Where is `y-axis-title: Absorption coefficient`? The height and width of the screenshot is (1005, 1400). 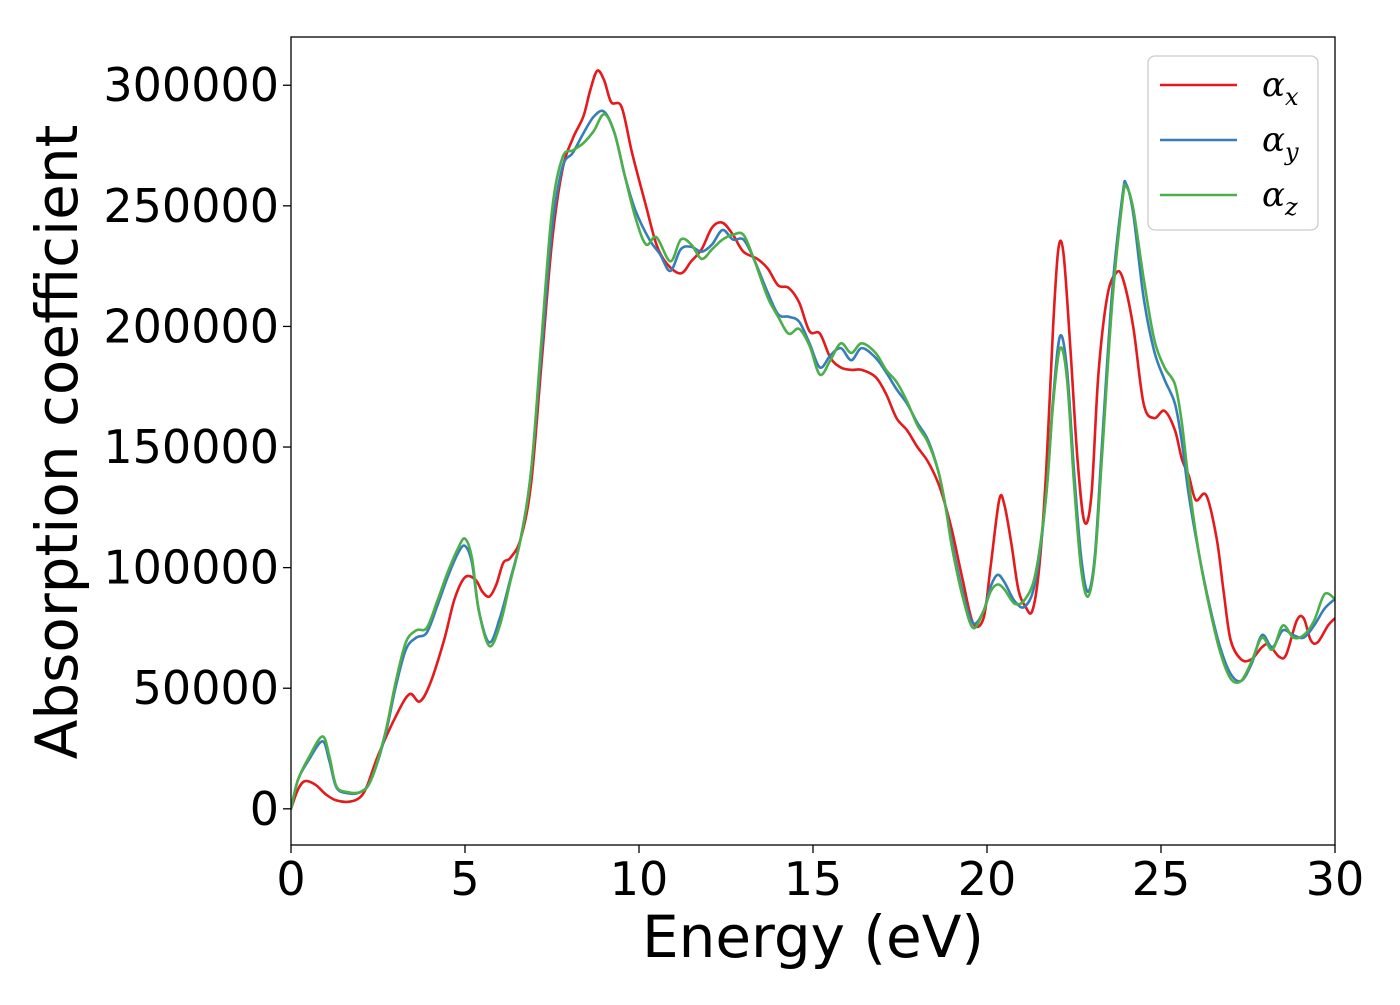 y-axis-title: Absorption coefficient is located at coordinates (57, 442).